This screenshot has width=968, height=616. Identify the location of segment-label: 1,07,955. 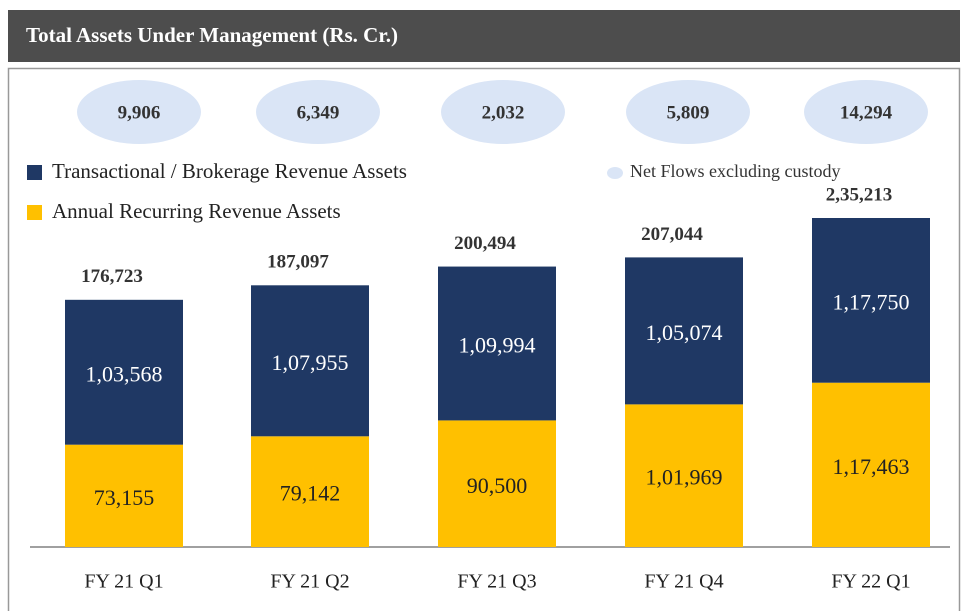
(310, 362).